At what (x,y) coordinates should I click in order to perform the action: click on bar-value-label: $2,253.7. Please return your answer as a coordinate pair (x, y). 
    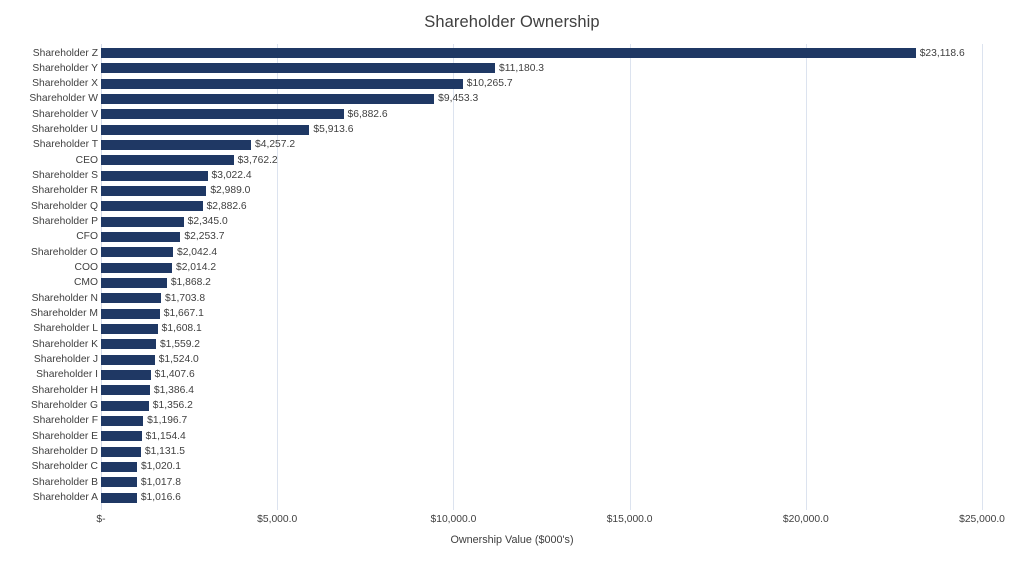
    Looking at the image, I should click on (204, 237).